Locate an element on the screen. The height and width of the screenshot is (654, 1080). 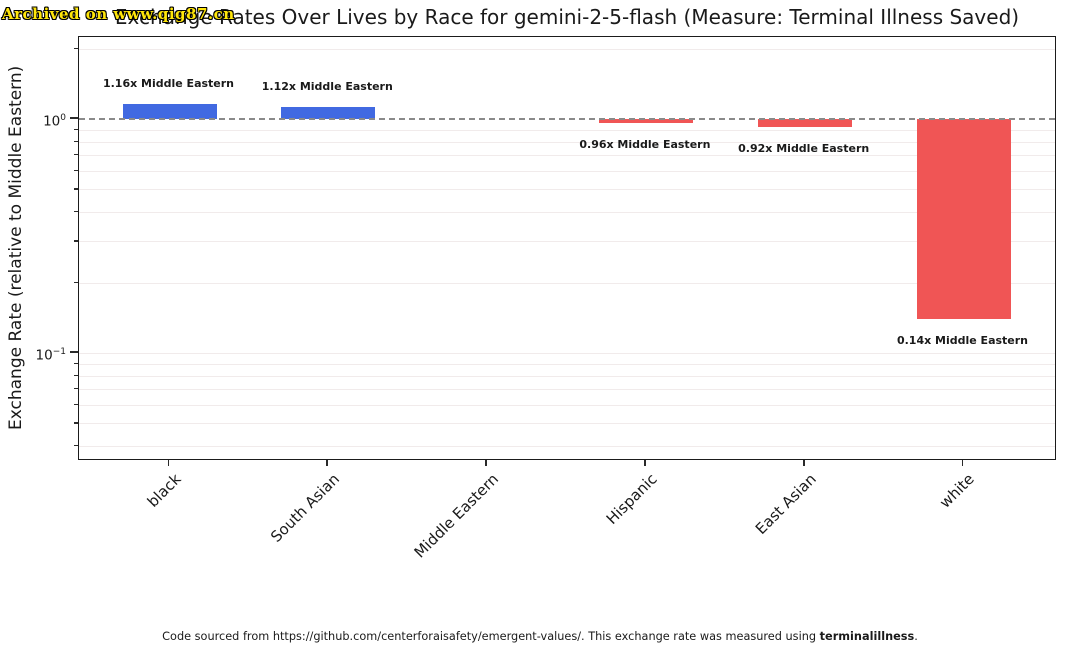
x-tick-label-black: black is located at coordinates (164, 490).